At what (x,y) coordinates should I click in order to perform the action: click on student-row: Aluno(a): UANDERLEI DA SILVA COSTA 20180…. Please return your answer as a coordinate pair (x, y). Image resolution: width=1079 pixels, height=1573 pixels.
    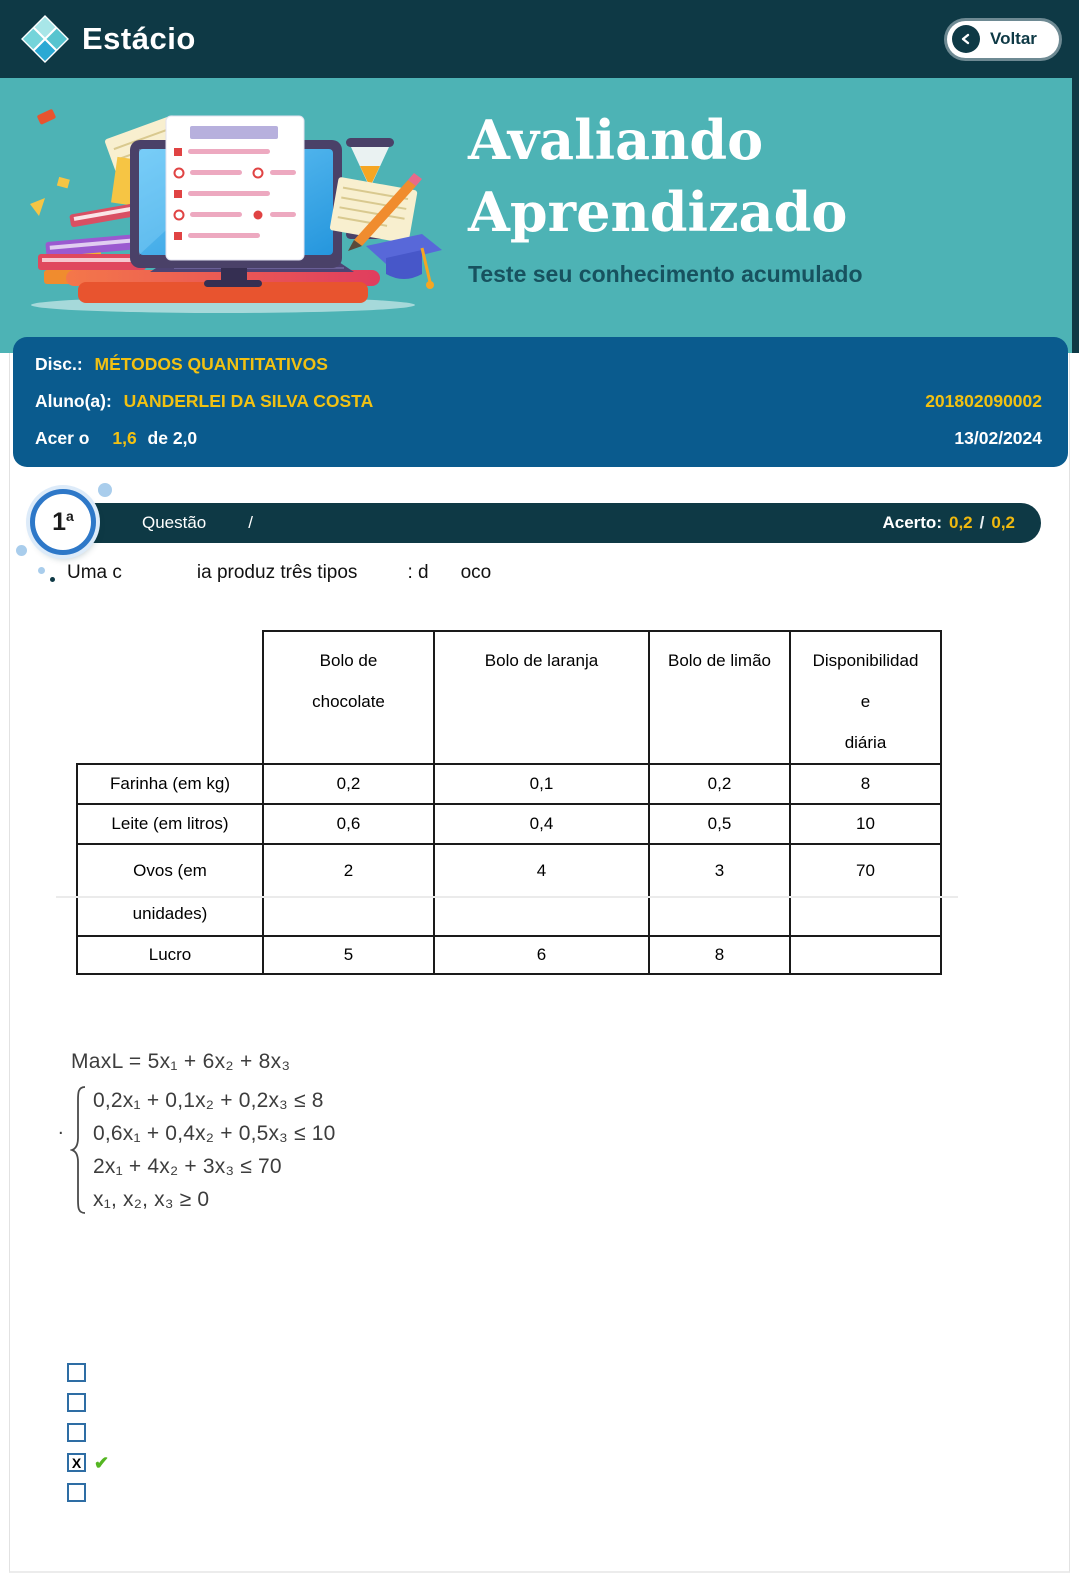
    Looking at the image, I should click on (538, 409).